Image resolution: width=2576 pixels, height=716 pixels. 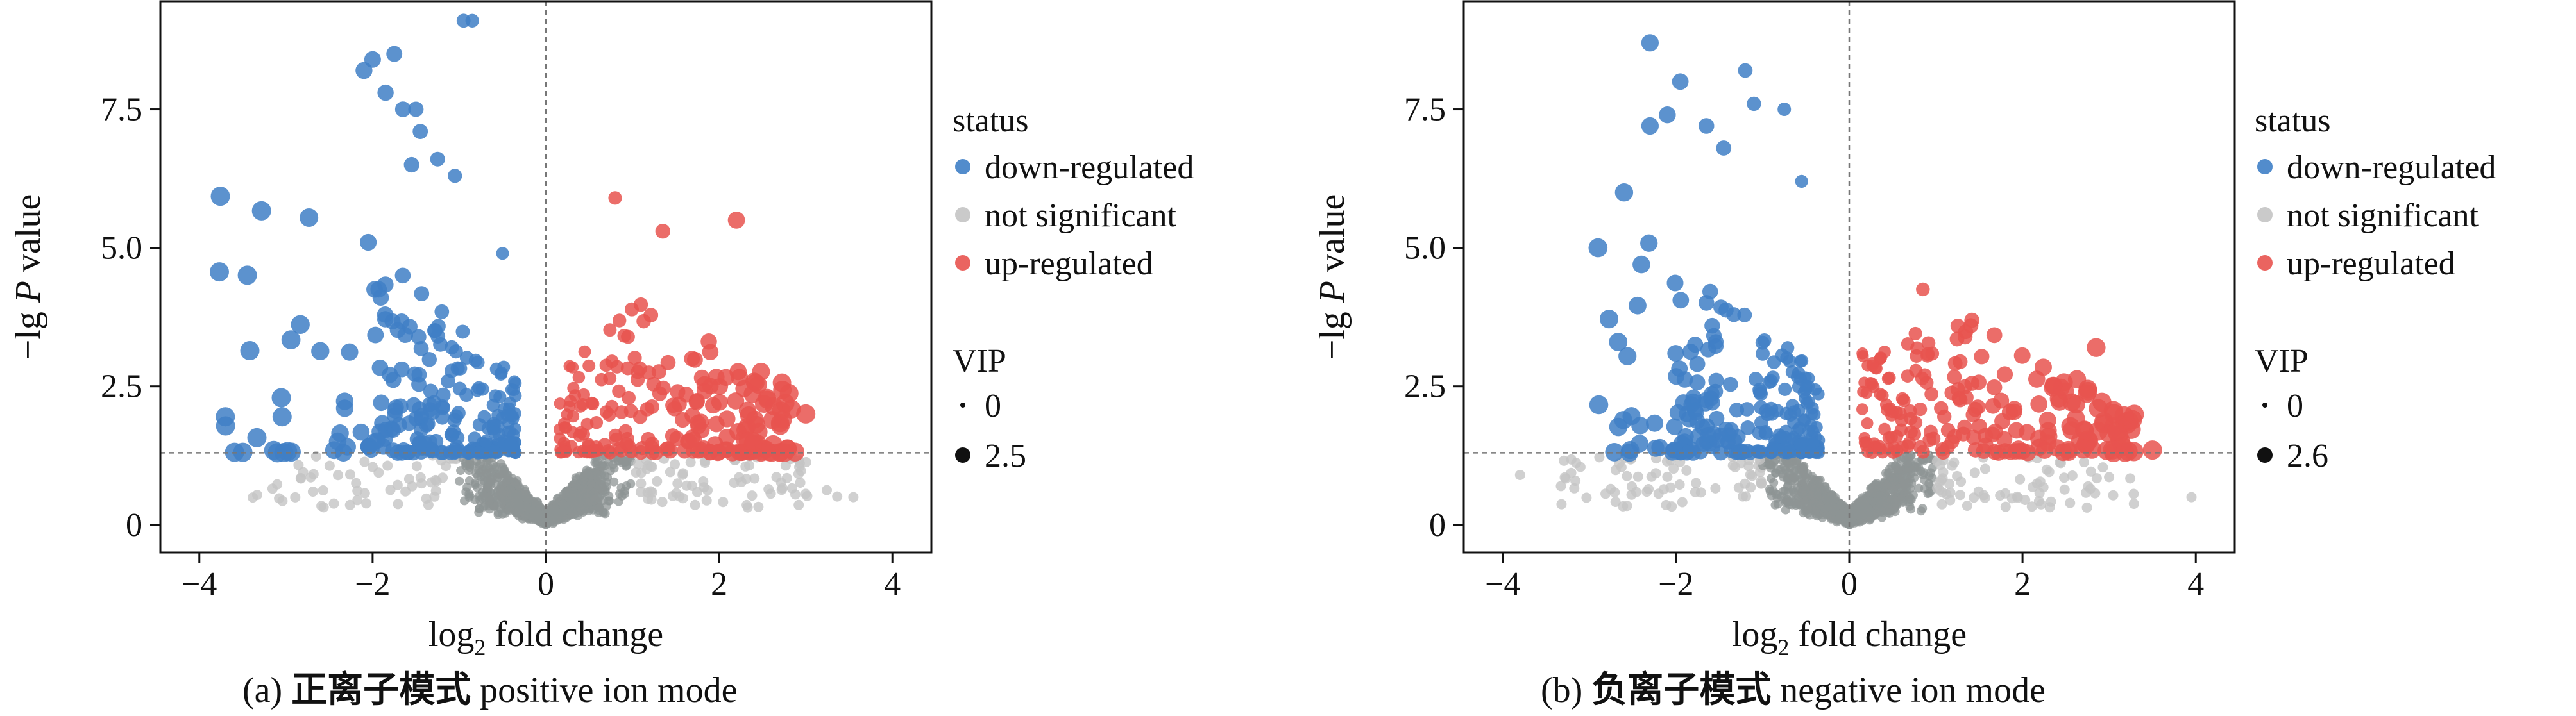 What do you see at coordinates (2282, 361) in the screenshot?
I see `legend-vip-title: VIP` at bounding box center [2282, 361].